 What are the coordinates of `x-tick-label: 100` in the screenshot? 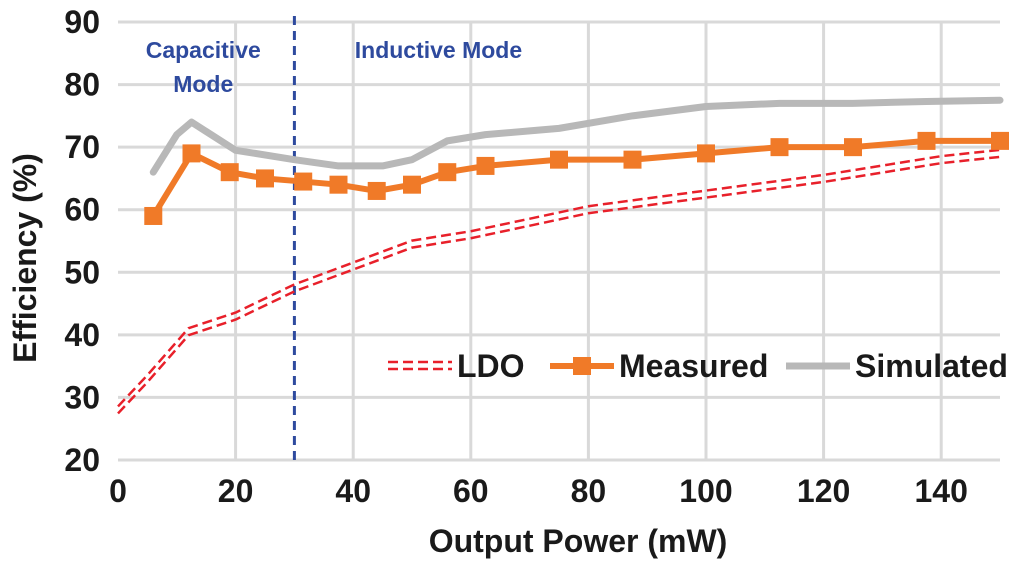 It's located at (705, 491).